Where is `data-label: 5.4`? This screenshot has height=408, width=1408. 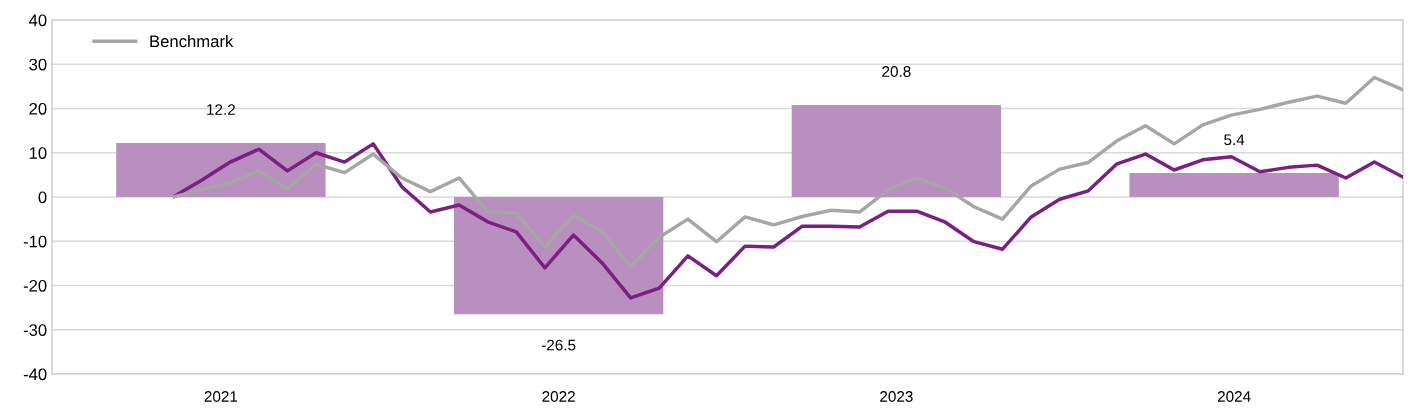 data-label: 5.4 is located at coordinates (1234, 140).